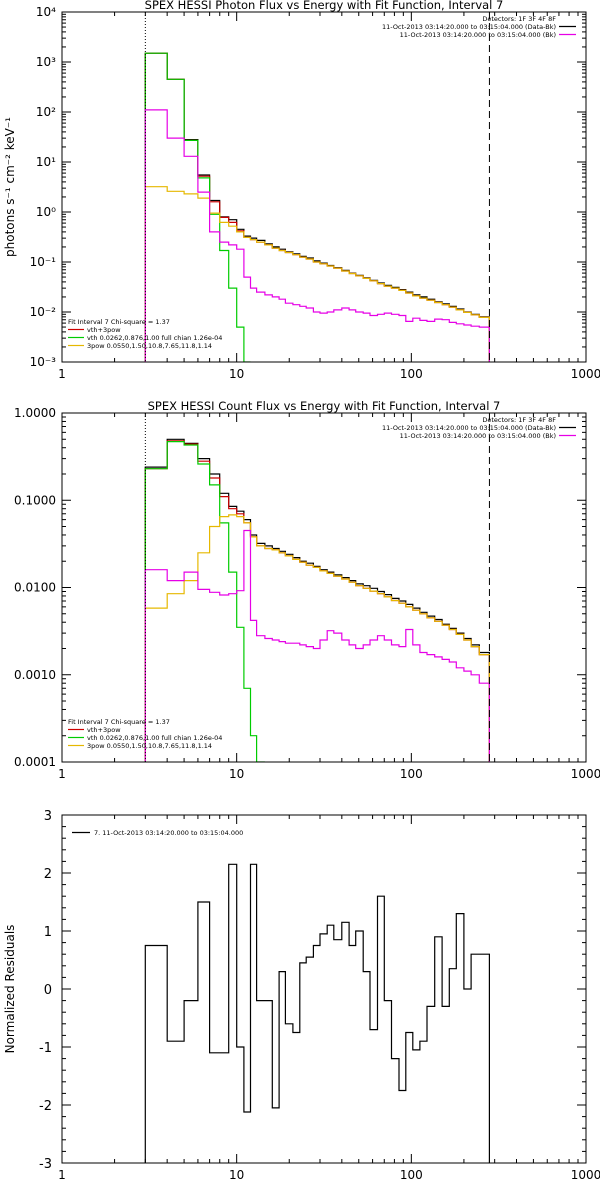 The image size is (600, 1204). Describe the element at coordinates (35, 762) in the screenshot. I see `y-tick-label: 0.0001` at that location.